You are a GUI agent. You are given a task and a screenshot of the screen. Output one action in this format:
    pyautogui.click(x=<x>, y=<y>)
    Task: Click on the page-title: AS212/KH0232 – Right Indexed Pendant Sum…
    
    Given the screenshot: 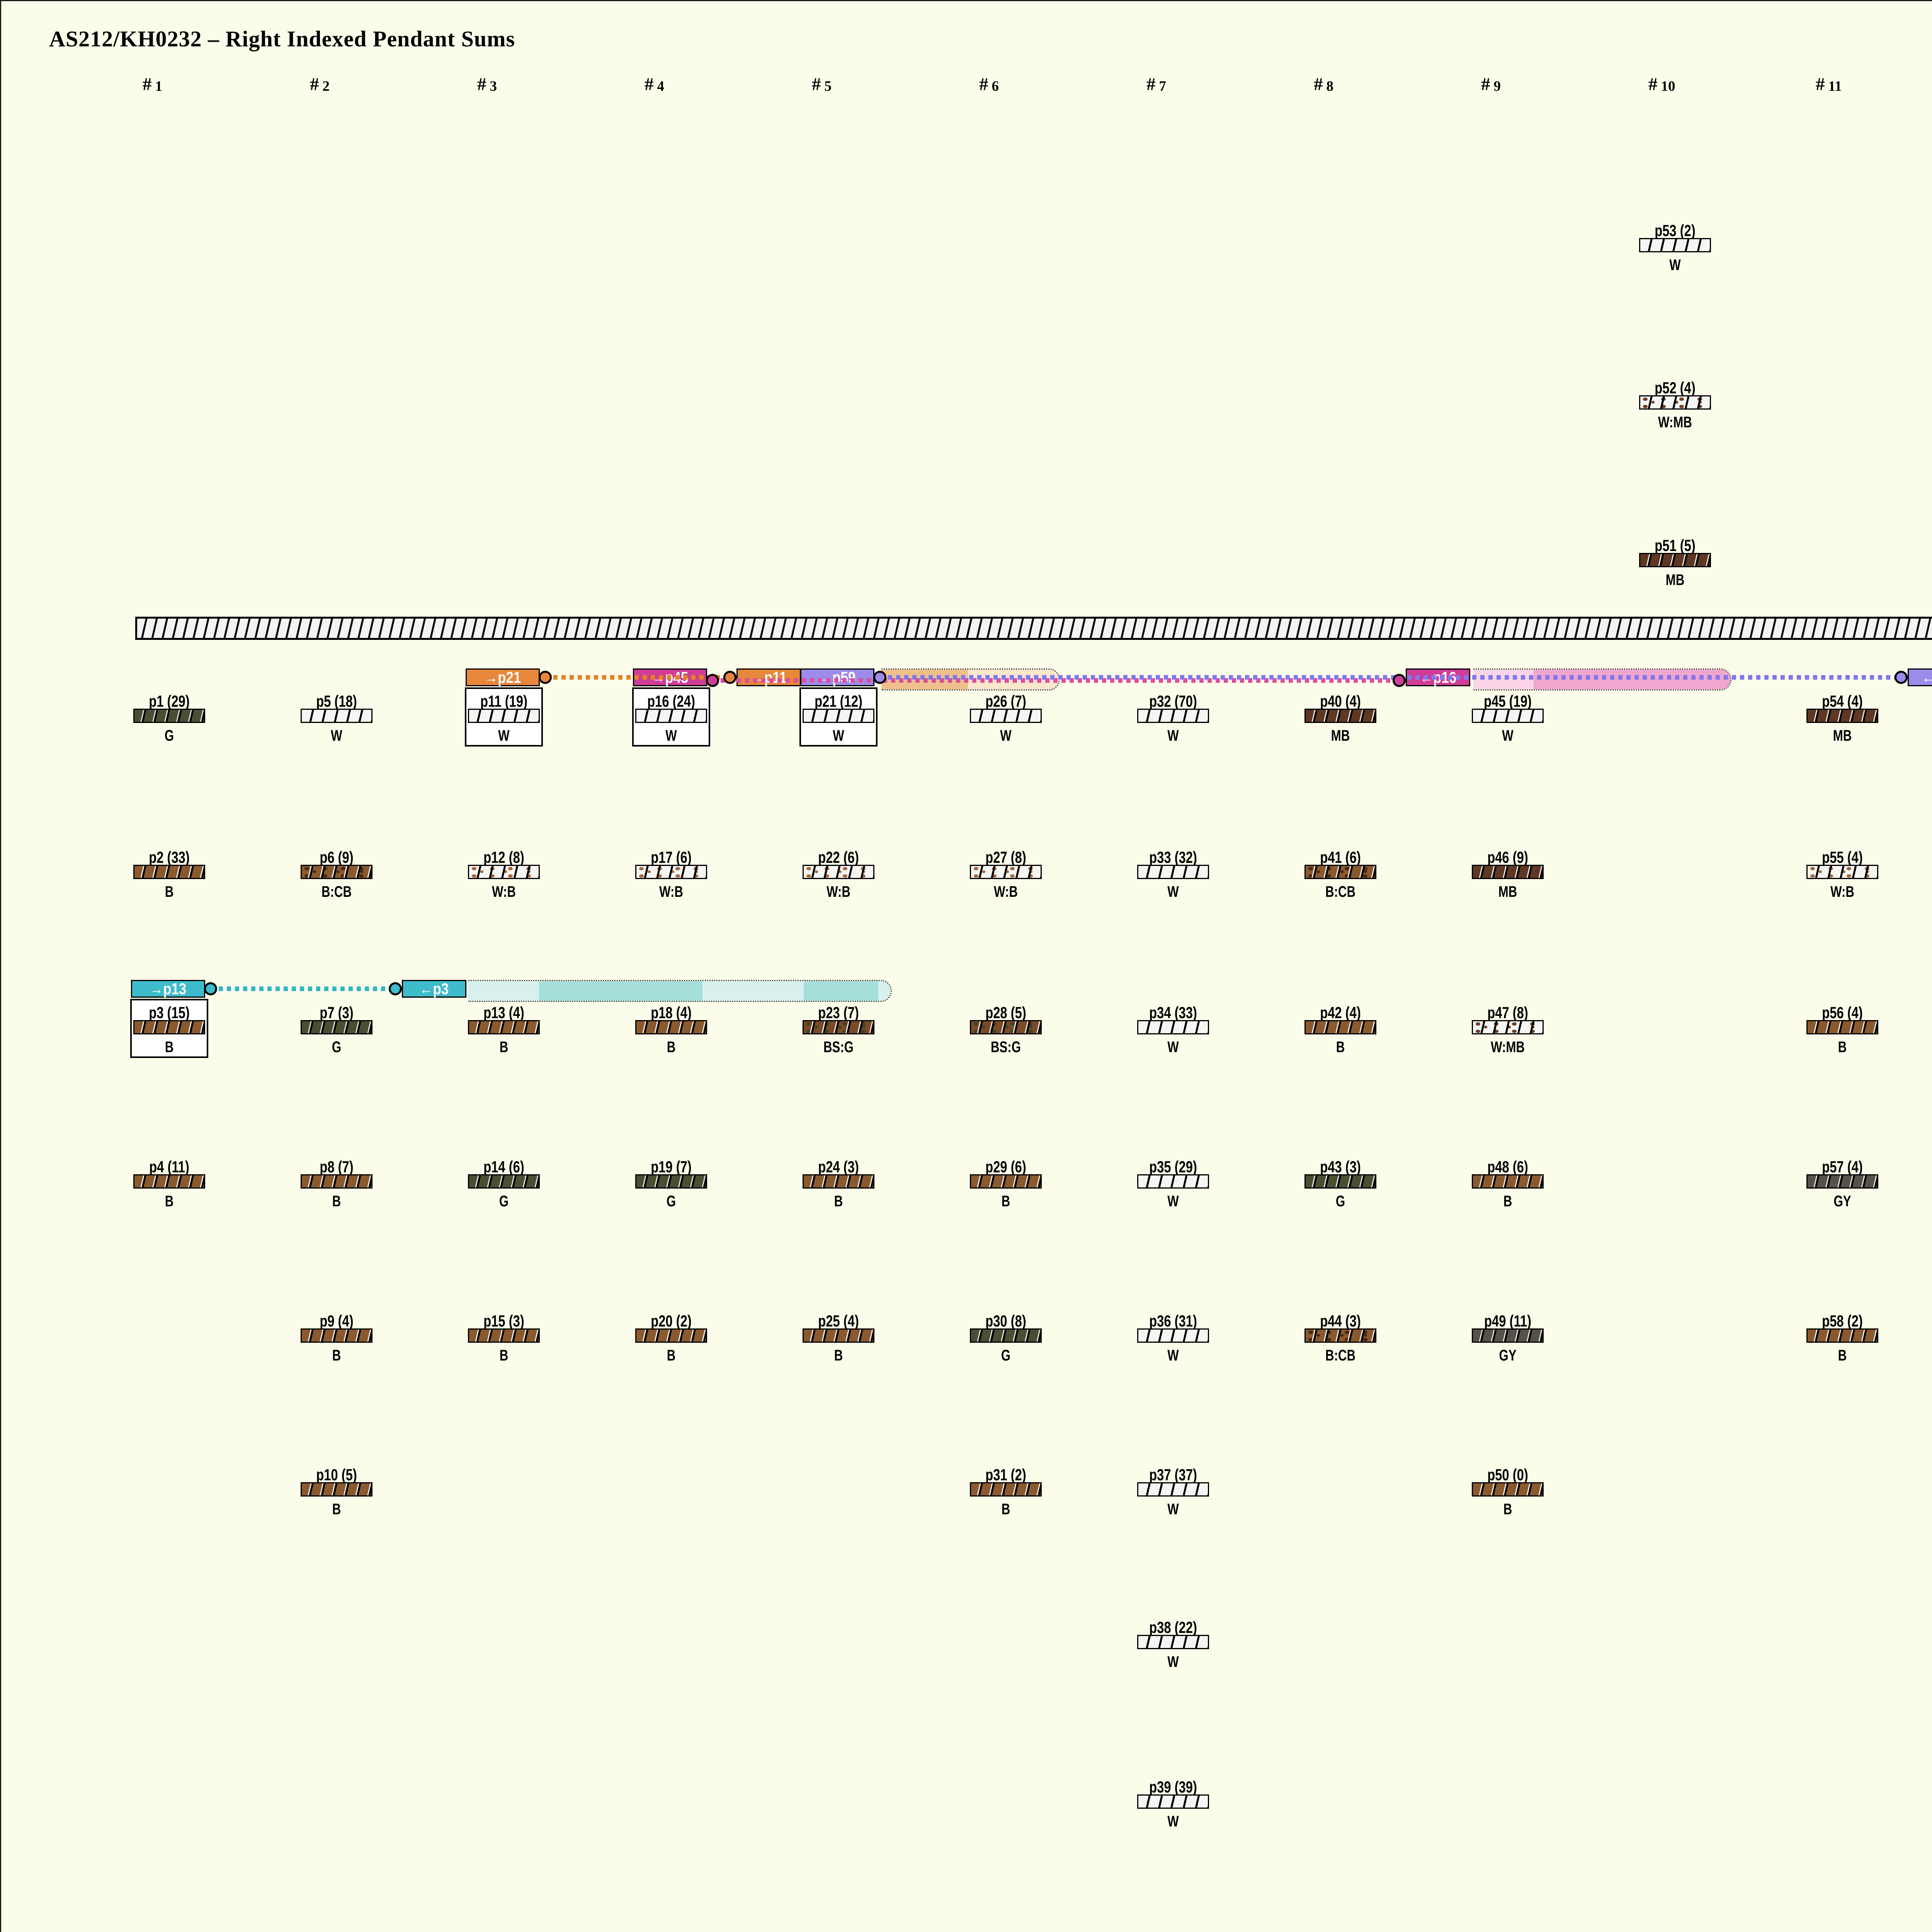 What is the action you would take?
    pyautogui.click(x=282, y=39)
    